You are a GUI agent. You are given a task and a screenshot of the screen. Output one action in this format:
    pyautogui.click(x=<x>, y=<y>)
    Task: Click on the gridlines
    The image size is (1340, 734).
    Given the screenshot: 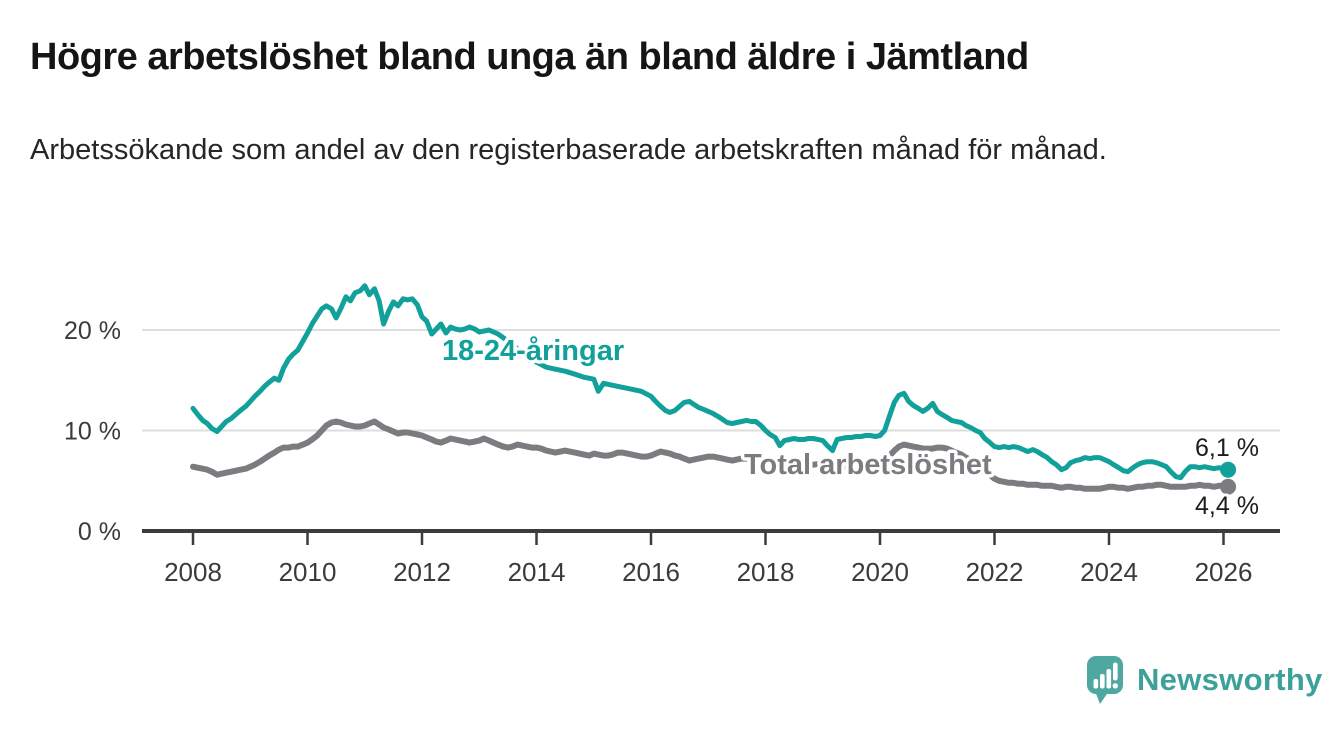 What is the action you would take?
    pyautogui.click(x=711, y=380)
    